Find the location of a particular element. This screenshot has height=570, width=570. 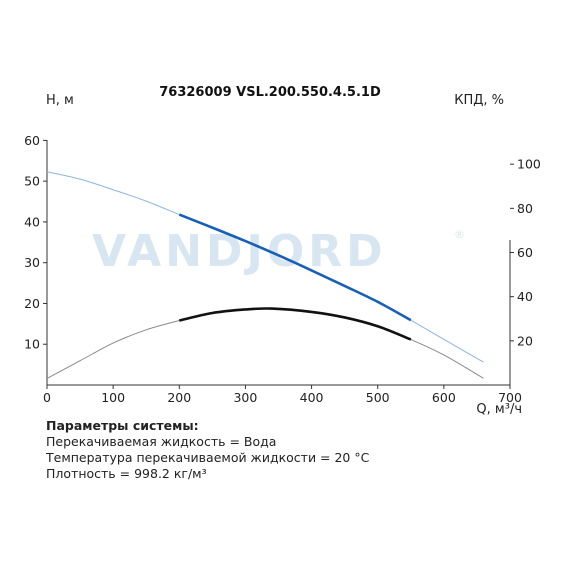

watermark-registered-mark: ® is located at coordinates (459, 234).